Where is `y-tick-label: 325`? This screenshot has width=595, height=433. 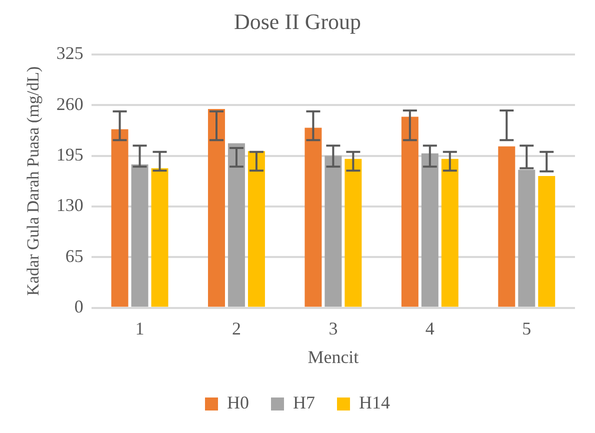 y-tick-label: 325 is located at coordinates (70, 53).